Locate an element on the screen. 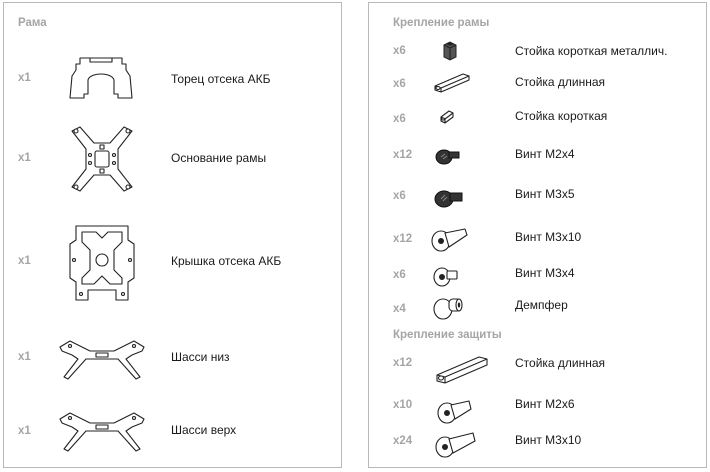 The width and height of the screenshot is (710, 472). list-item: x1 Крышка отсека АКБ is located at coordinates (172, 263).